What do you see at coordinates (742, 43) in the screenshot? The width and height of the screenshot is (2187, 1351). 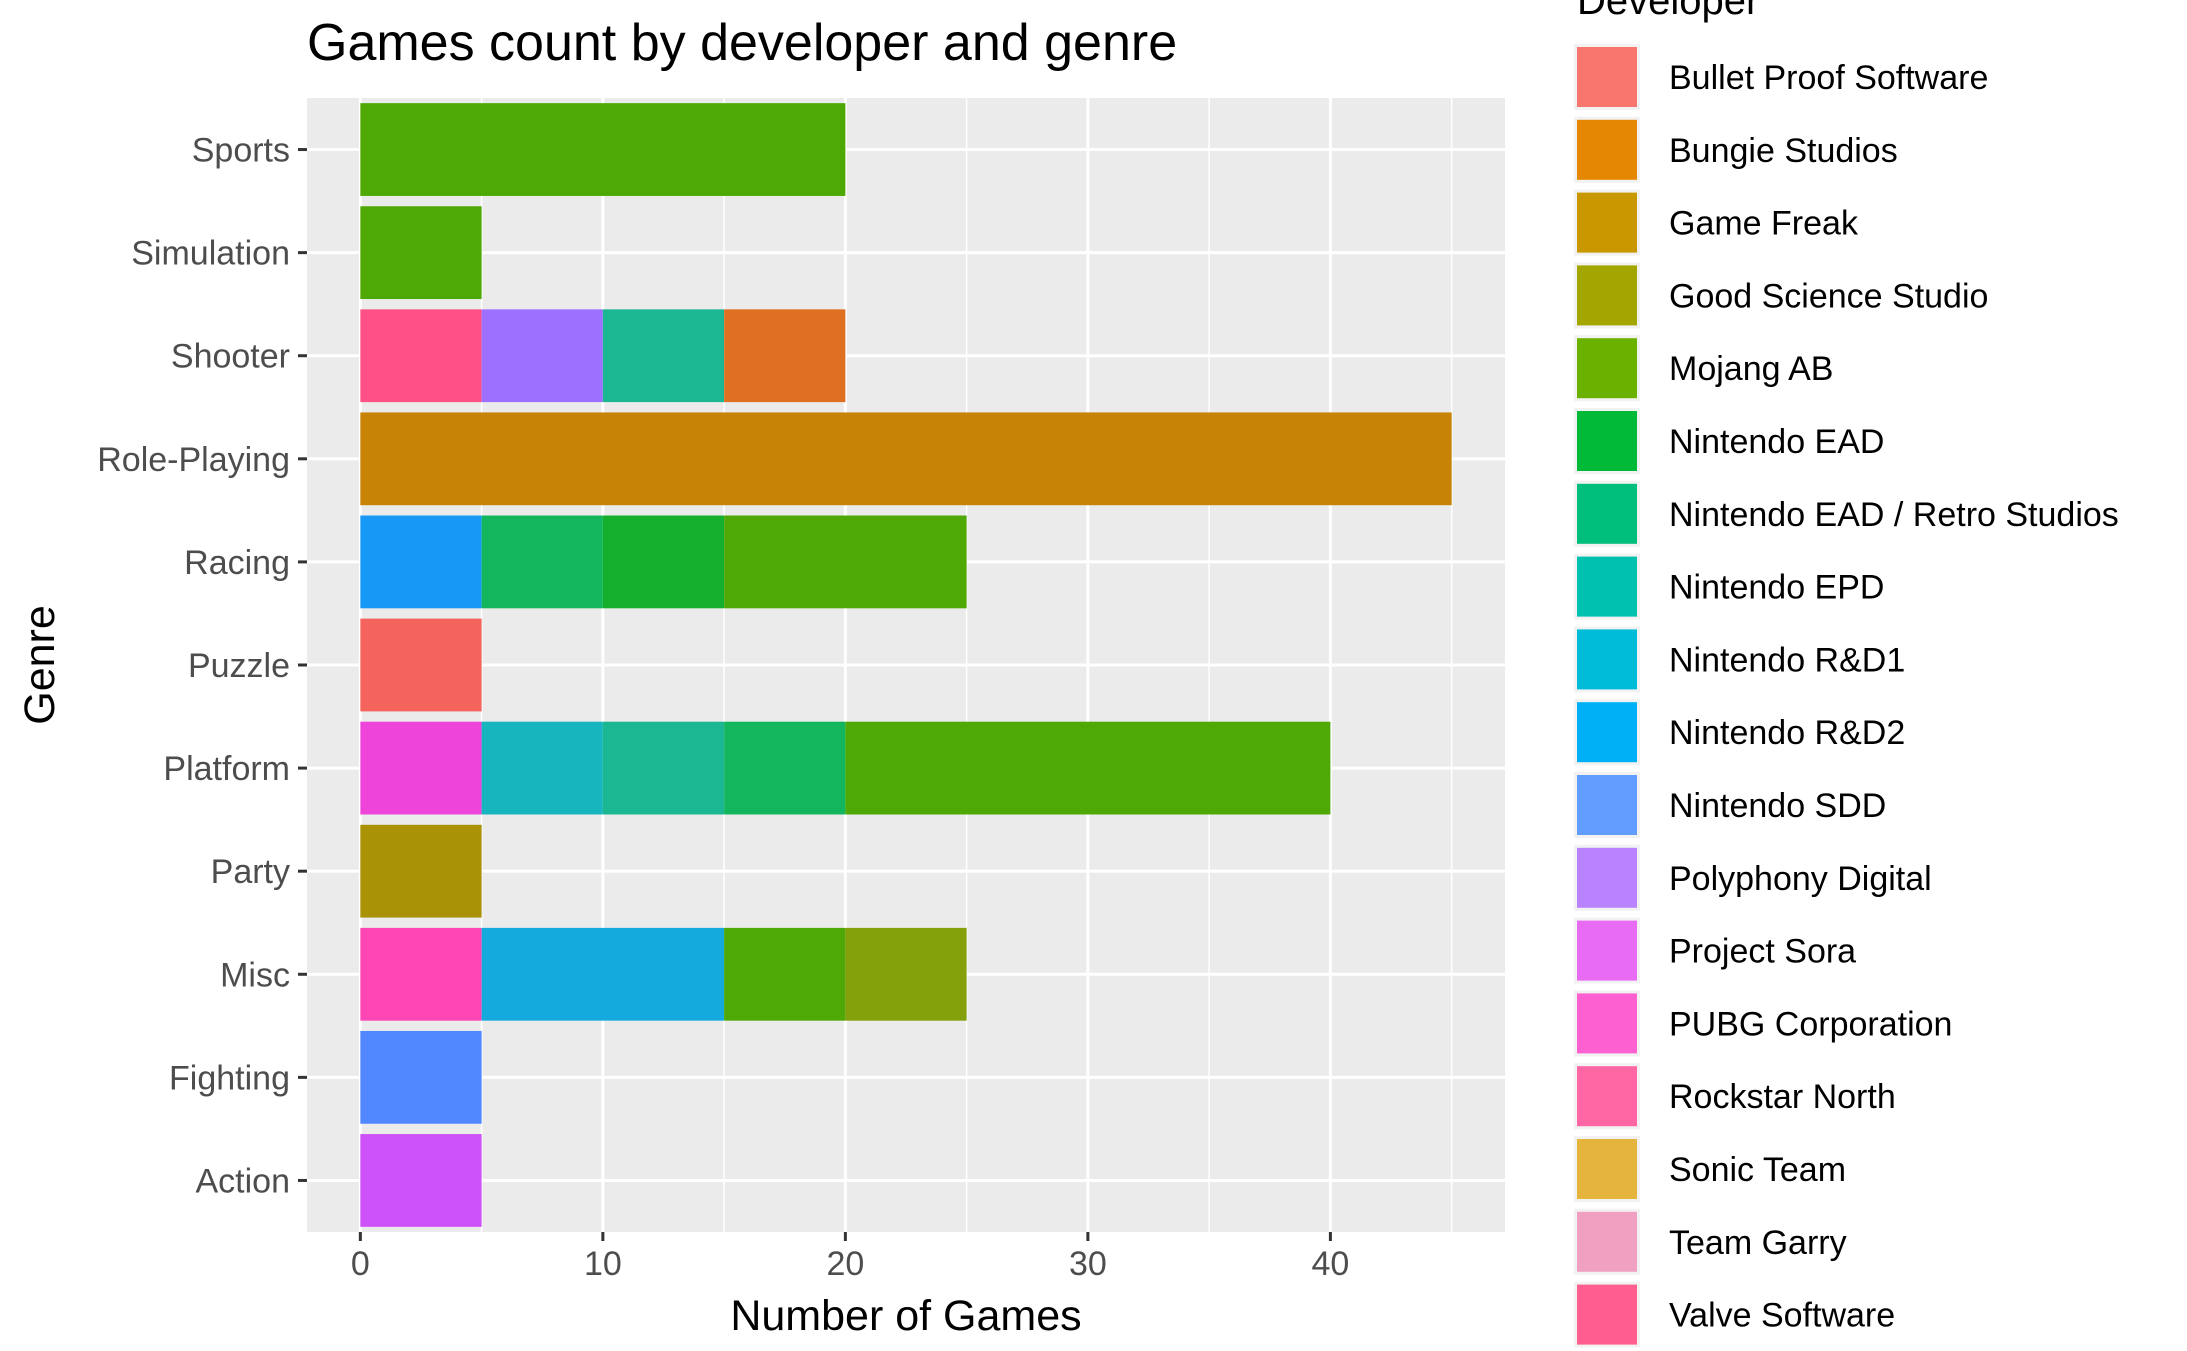 I see `chart-title: Games count by developer and genre` at bounding box center [742, 43].